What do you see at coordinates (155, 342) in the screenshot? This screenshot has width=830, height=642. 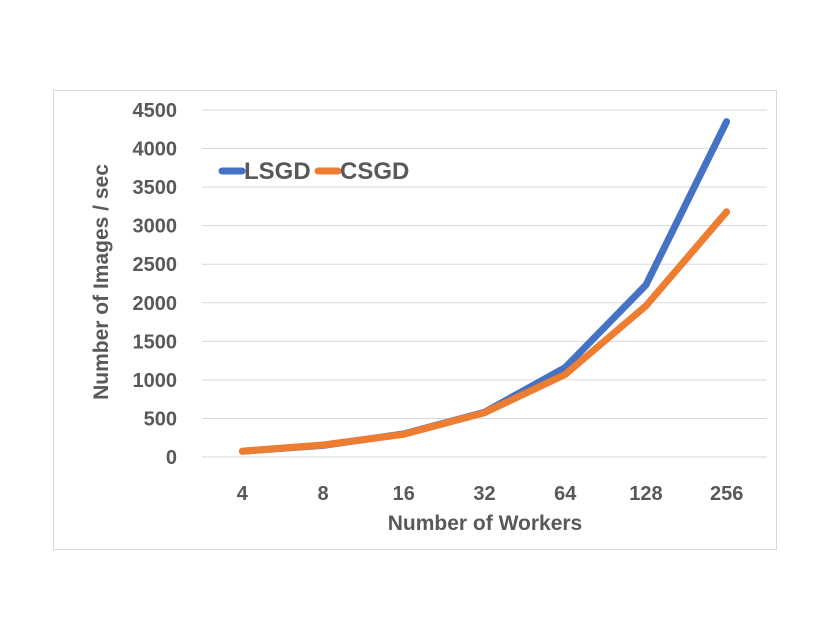 I see `y-tick-label: 1500` at bounding box center [155, 342].